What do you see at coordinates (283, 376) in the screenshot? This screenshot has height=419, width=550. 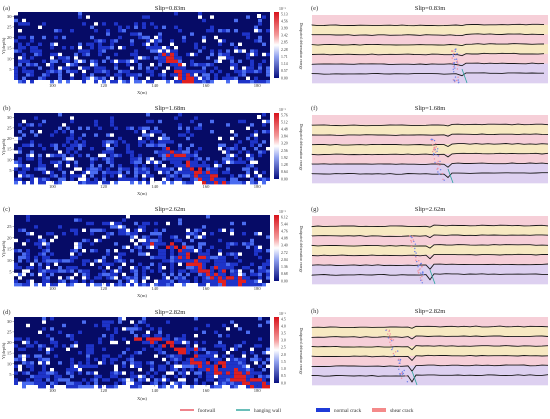 I see `colorbar-tick-label: 0.5` at bounding box center [283, 376].